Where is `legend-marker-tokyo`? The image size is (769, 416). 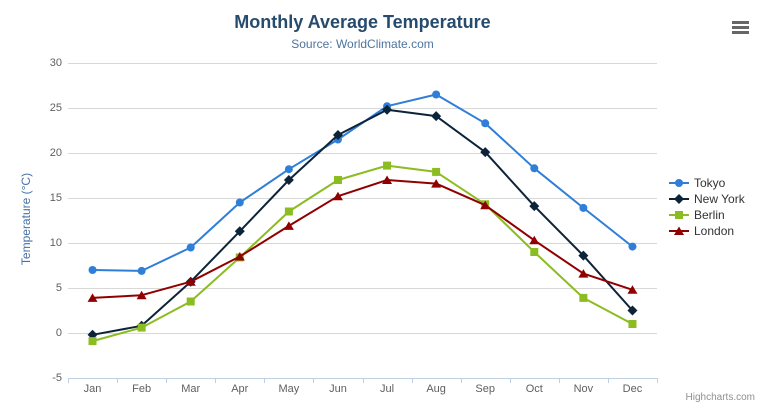
legend-marker-tokyo is located at coordinates (679, 183).